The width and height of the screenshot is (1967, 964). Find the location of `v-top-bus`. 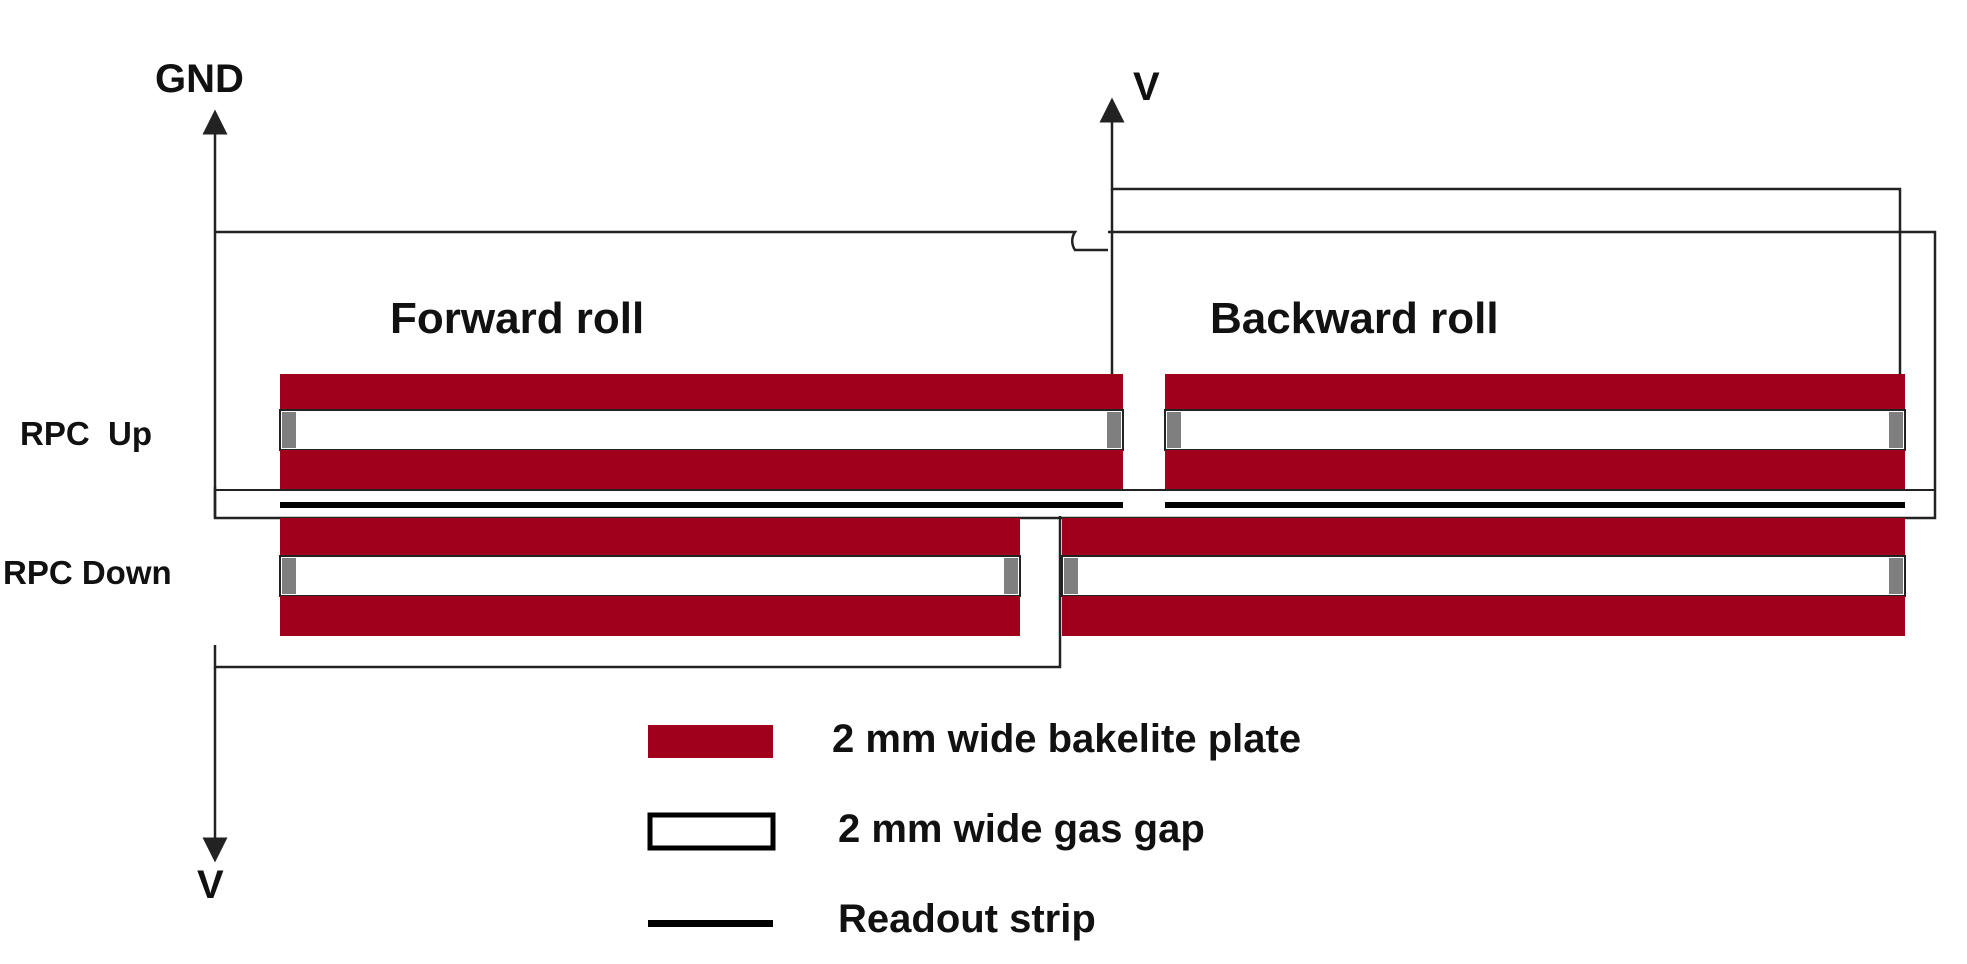

v-top-bus is located at coordinates (1506, 277).